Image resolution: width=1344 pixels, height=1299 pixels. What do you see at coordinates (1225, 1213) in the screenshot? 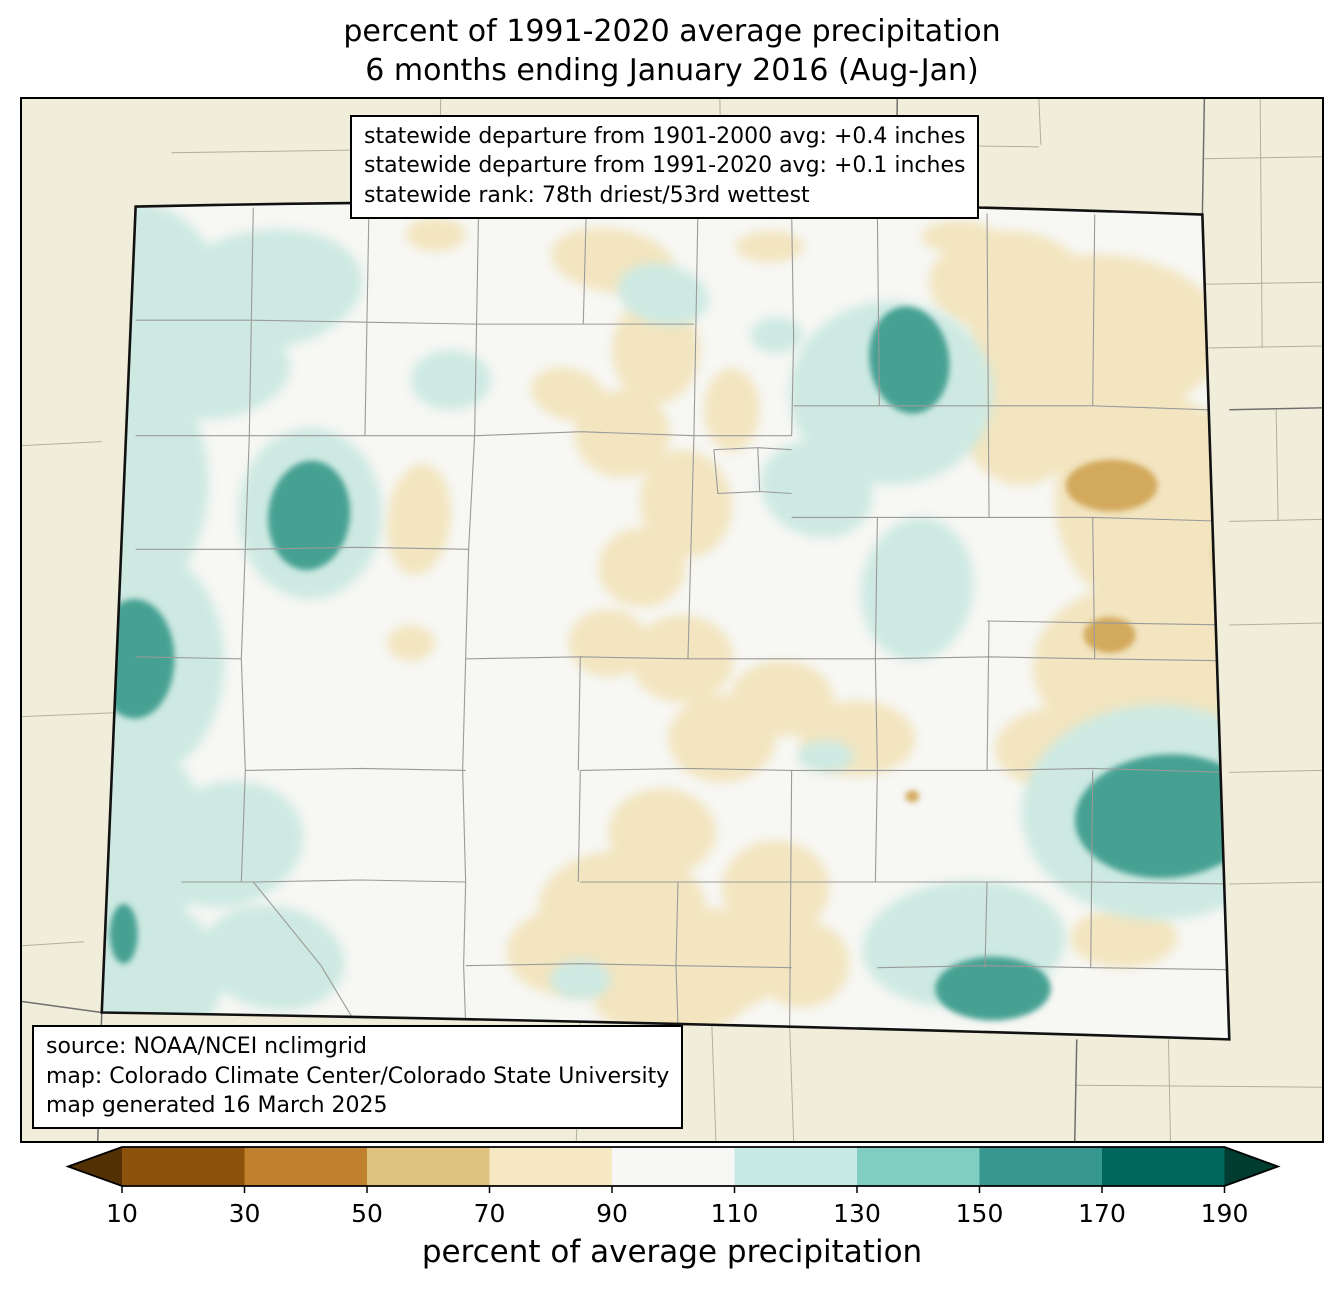
I see `colorbar-tick-label: 190` at bounding box center [1225, 1213].